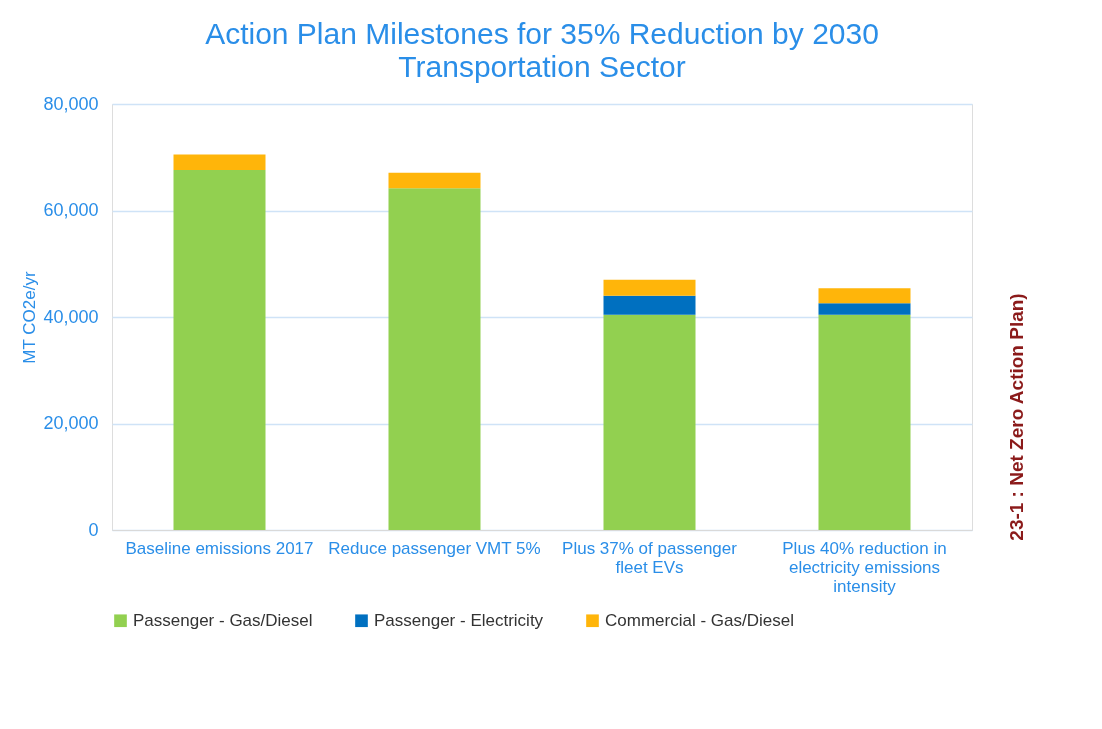  I want to click on legend-label: Passenger - Electricity, so click(459, 620).